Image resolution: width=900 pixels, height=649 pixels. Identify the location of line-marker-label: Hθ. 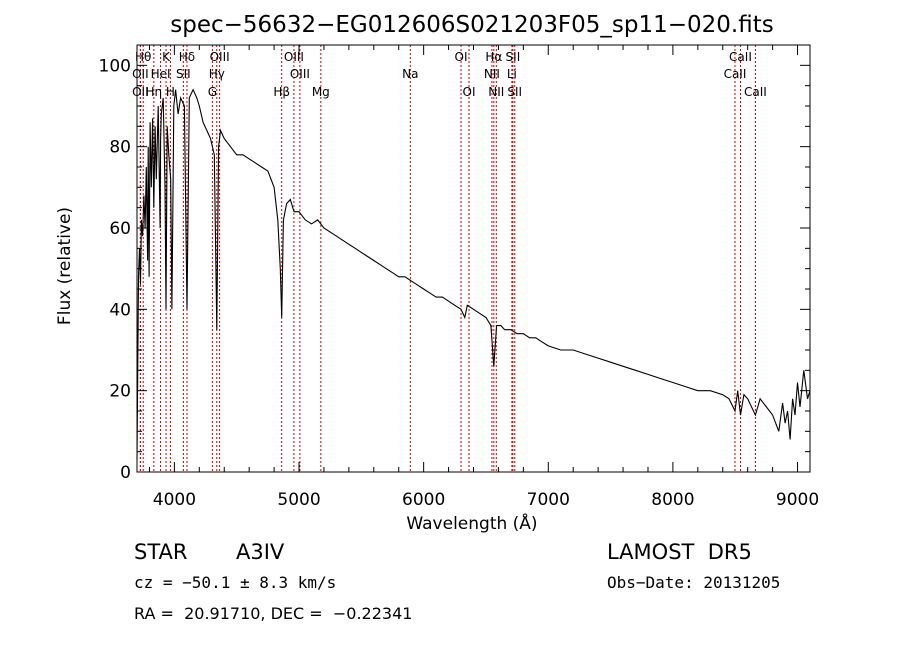
(143, 57).